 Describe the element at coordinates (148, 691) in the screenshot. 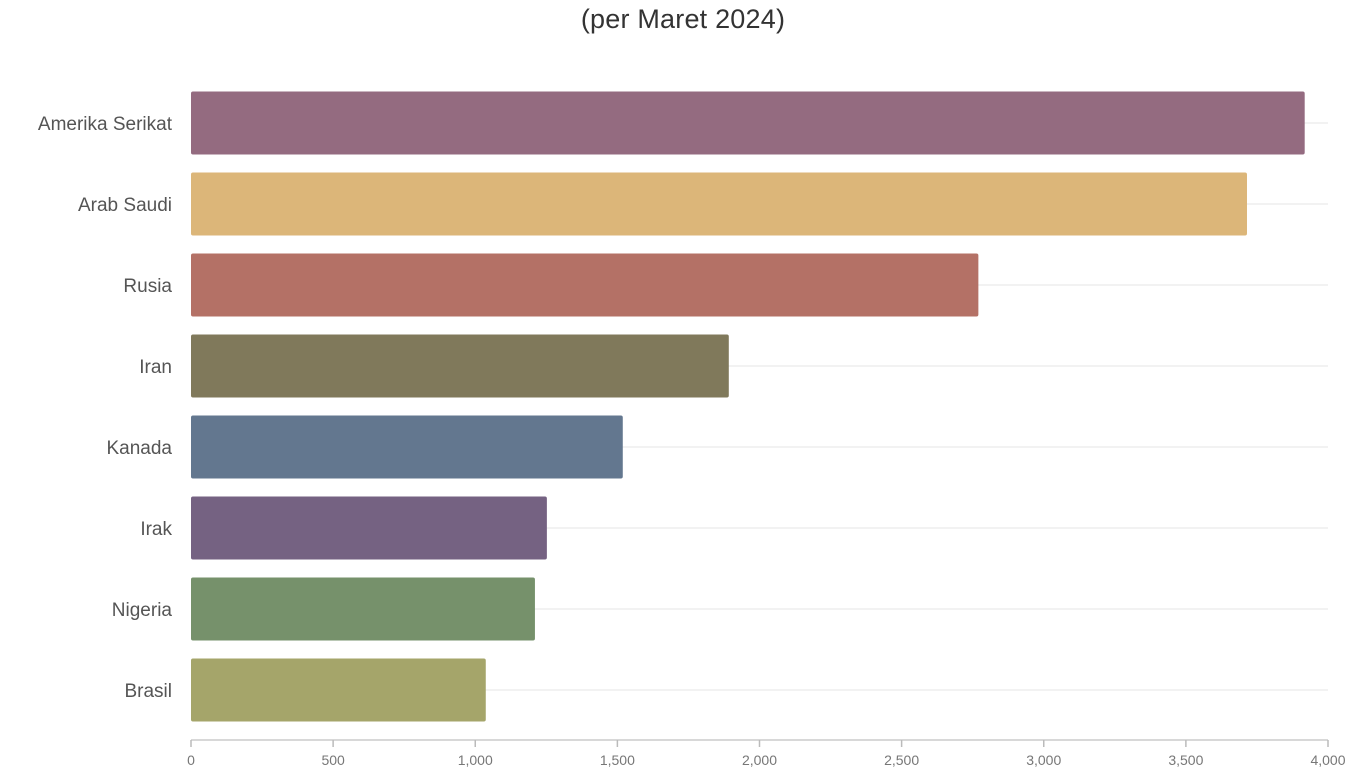

I see `category-label: Brasil` at that location.